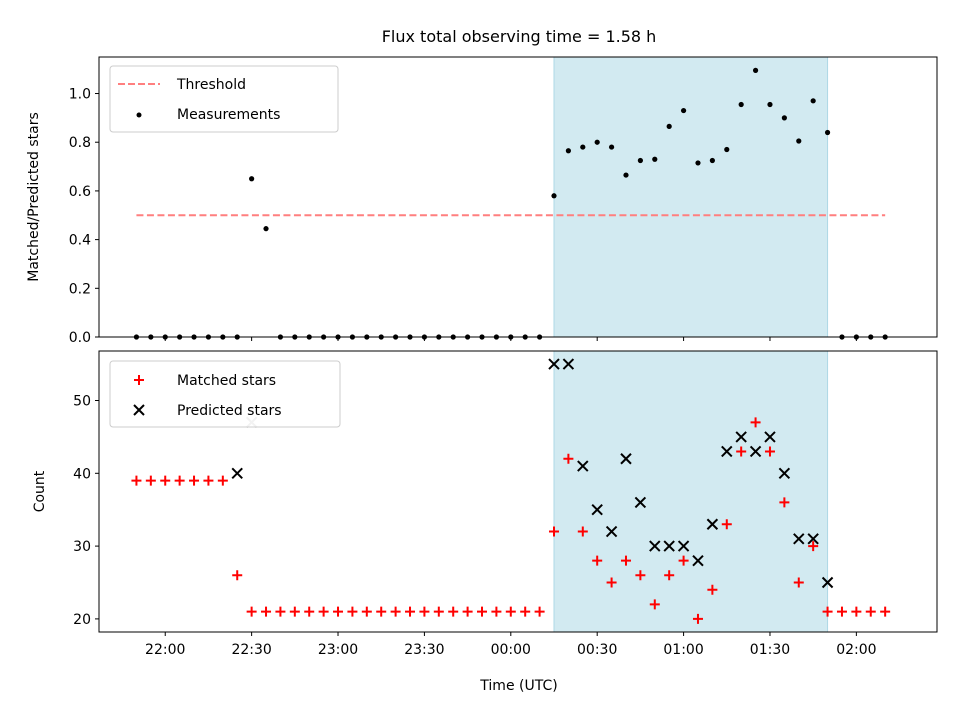  What do you see at coordinates (80, 143) in the screenshot?
I see `y-tick-label: 0.8` at bounding box center [80, 143].